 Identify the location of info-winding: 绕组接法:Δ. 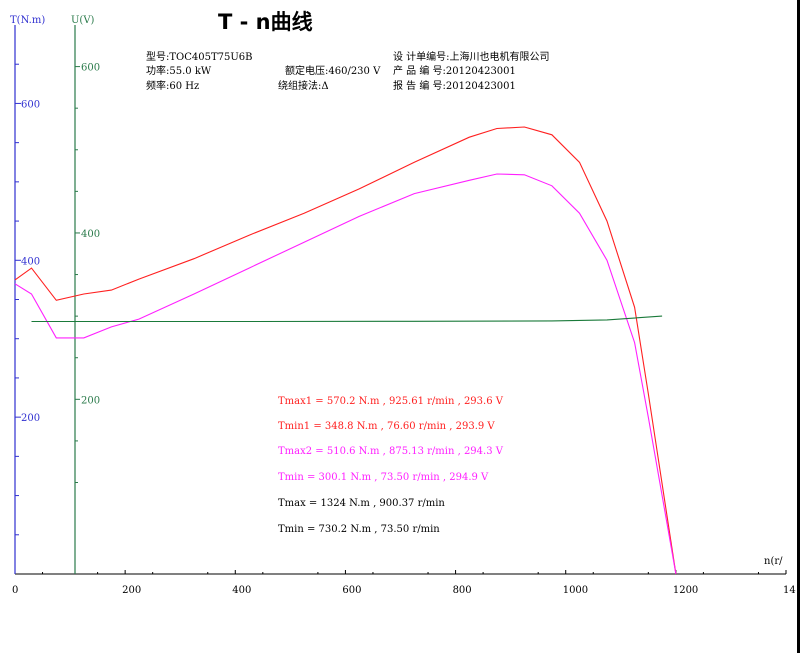
(303, 86).